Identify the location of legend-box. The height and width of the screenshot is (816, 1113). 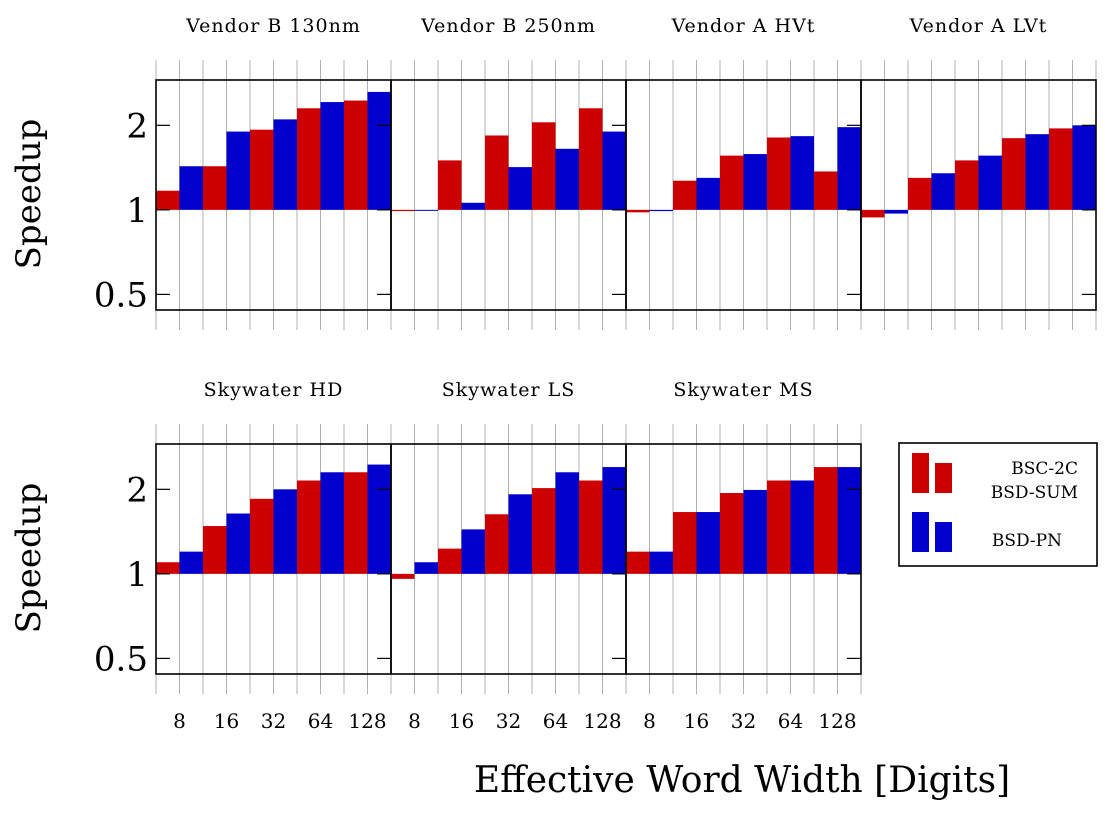
(998, 504).